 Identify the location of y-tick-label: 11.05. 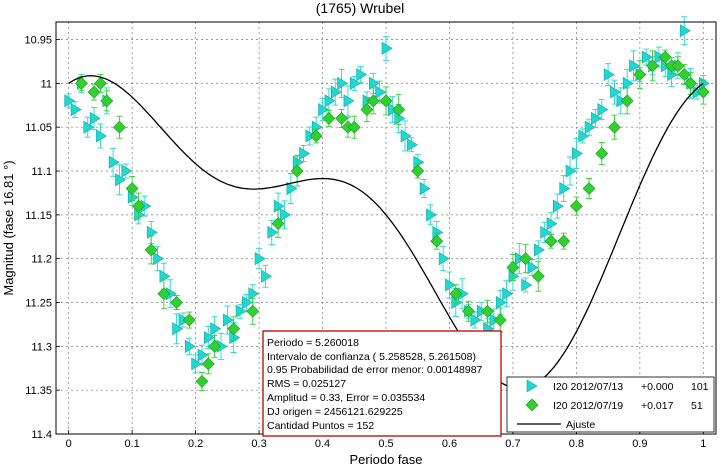
(38, 128).